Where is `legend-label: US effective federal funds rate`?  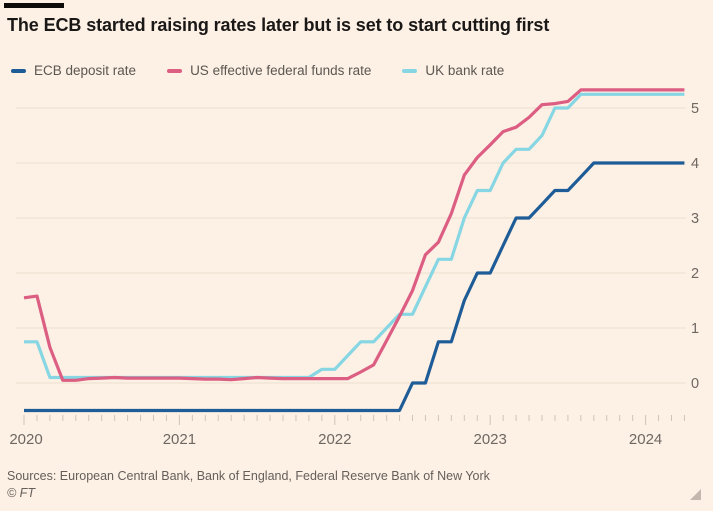 legend-label: US effective federal funds rate is located at coordinates (281, 70).